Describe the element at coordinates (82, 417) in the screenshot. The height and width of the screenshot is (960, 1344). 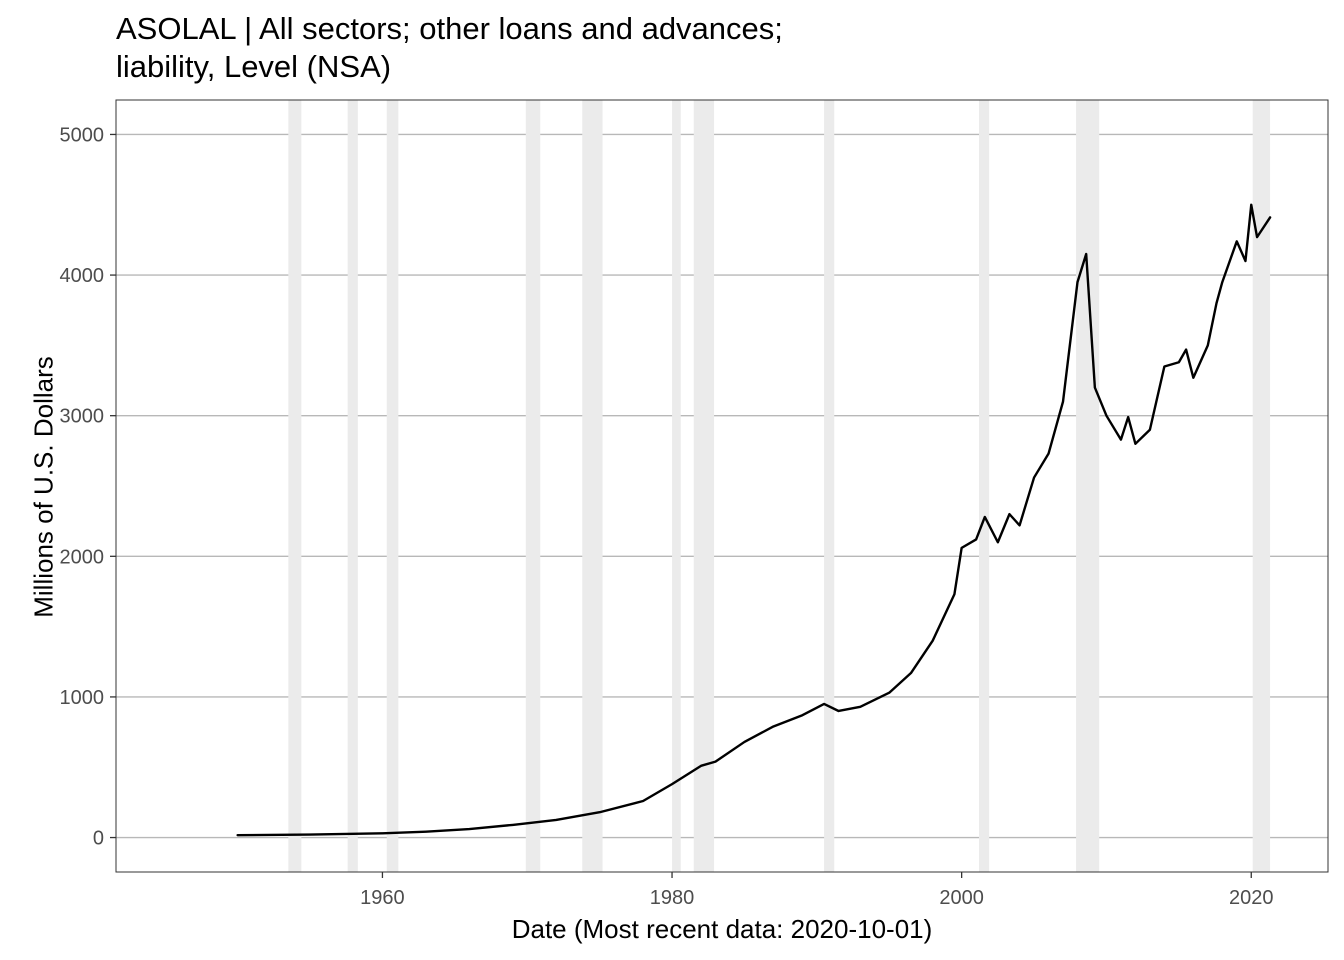
I see `y-tick-label: 3000` at that location.